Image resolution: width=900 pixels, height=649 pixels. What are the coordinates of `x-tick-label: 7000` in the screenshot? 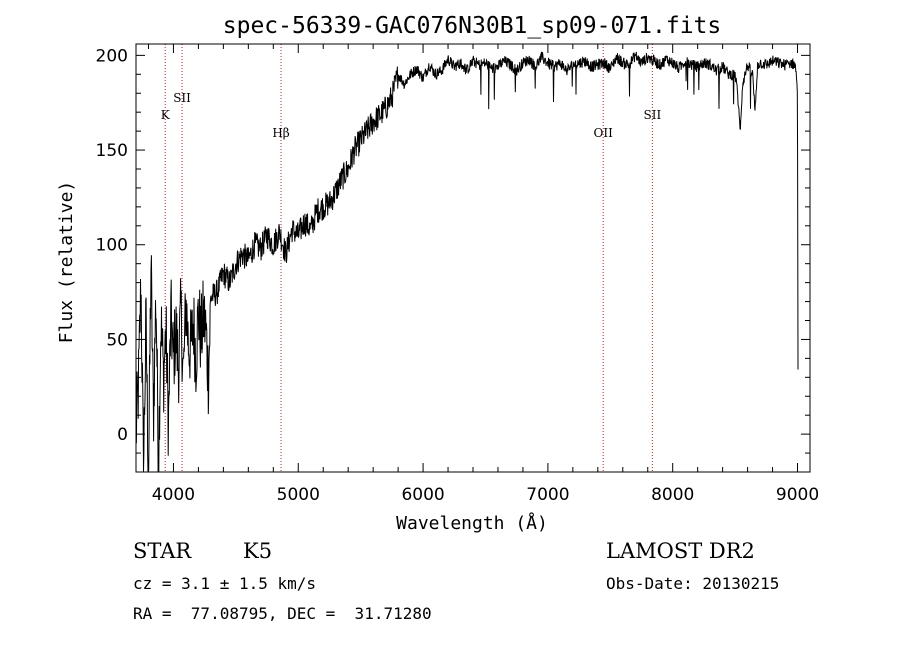 It's located at (547, 495).